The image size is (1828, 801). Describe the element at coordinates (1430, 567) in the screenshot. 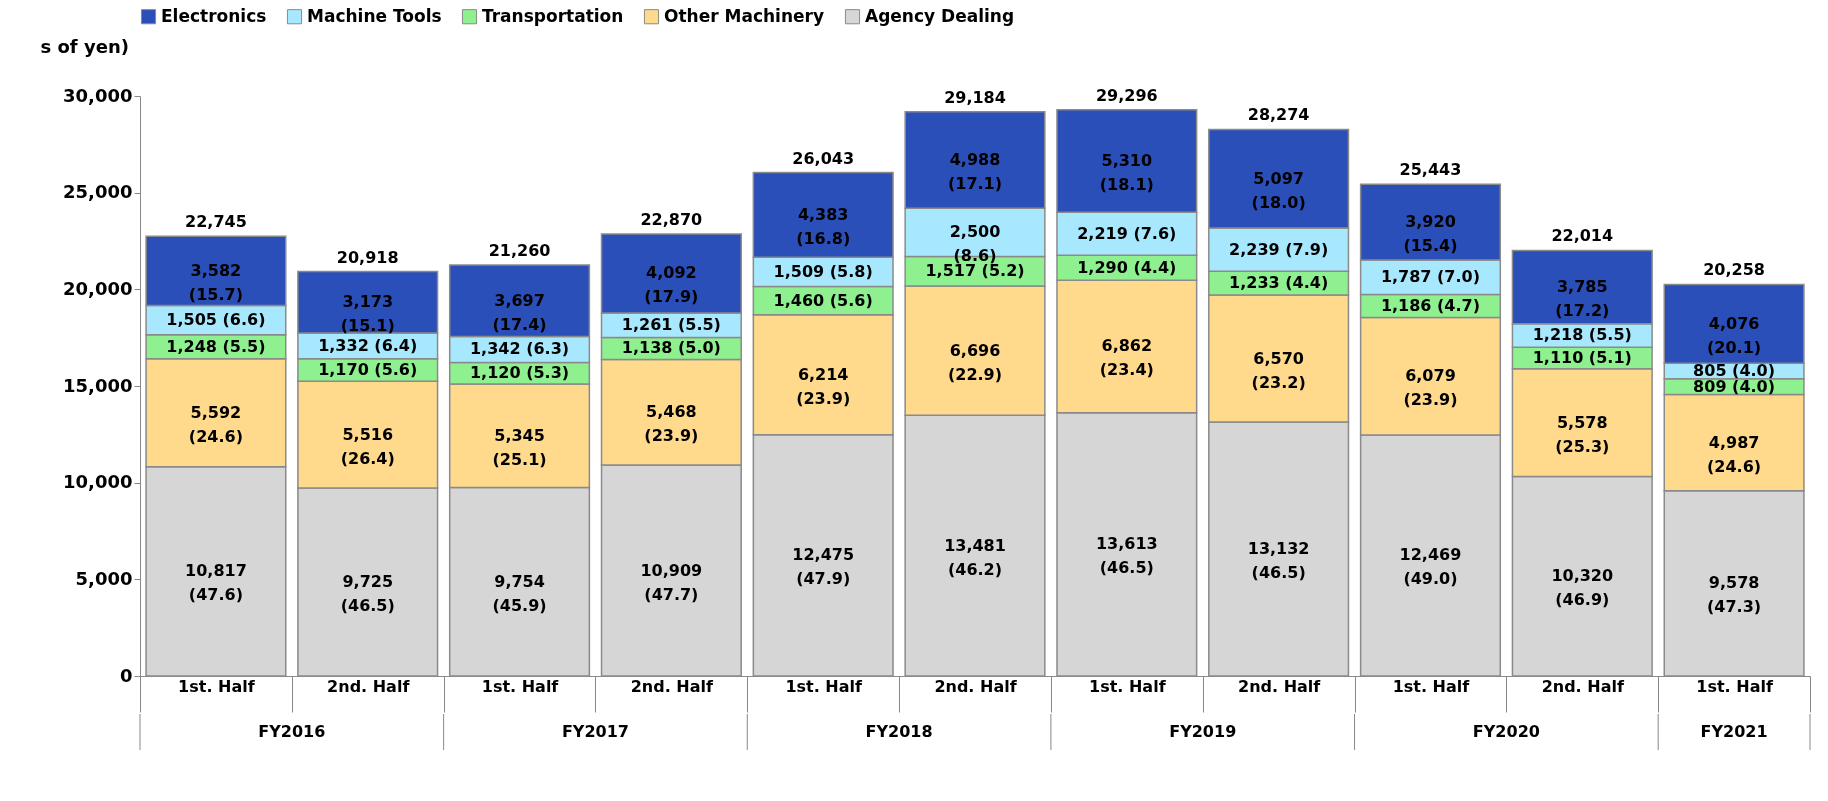

I see `data-label: 12,469 (49.0)` at that location.